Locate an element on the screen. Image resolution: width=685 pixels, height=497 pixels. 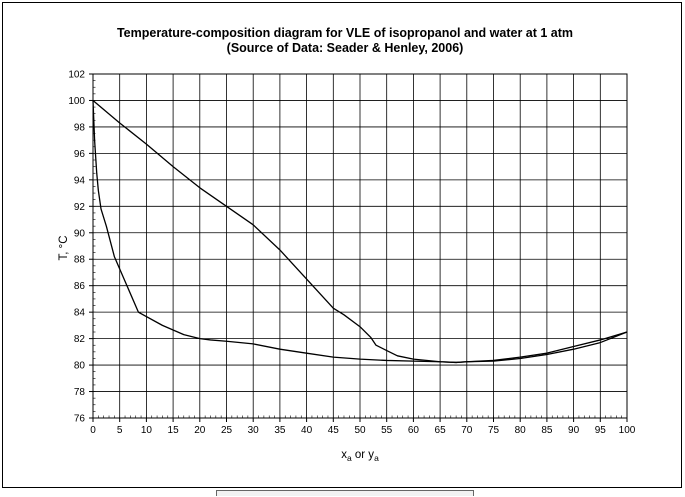
y-tick-label: 100 is located at coordinates (76, 101).